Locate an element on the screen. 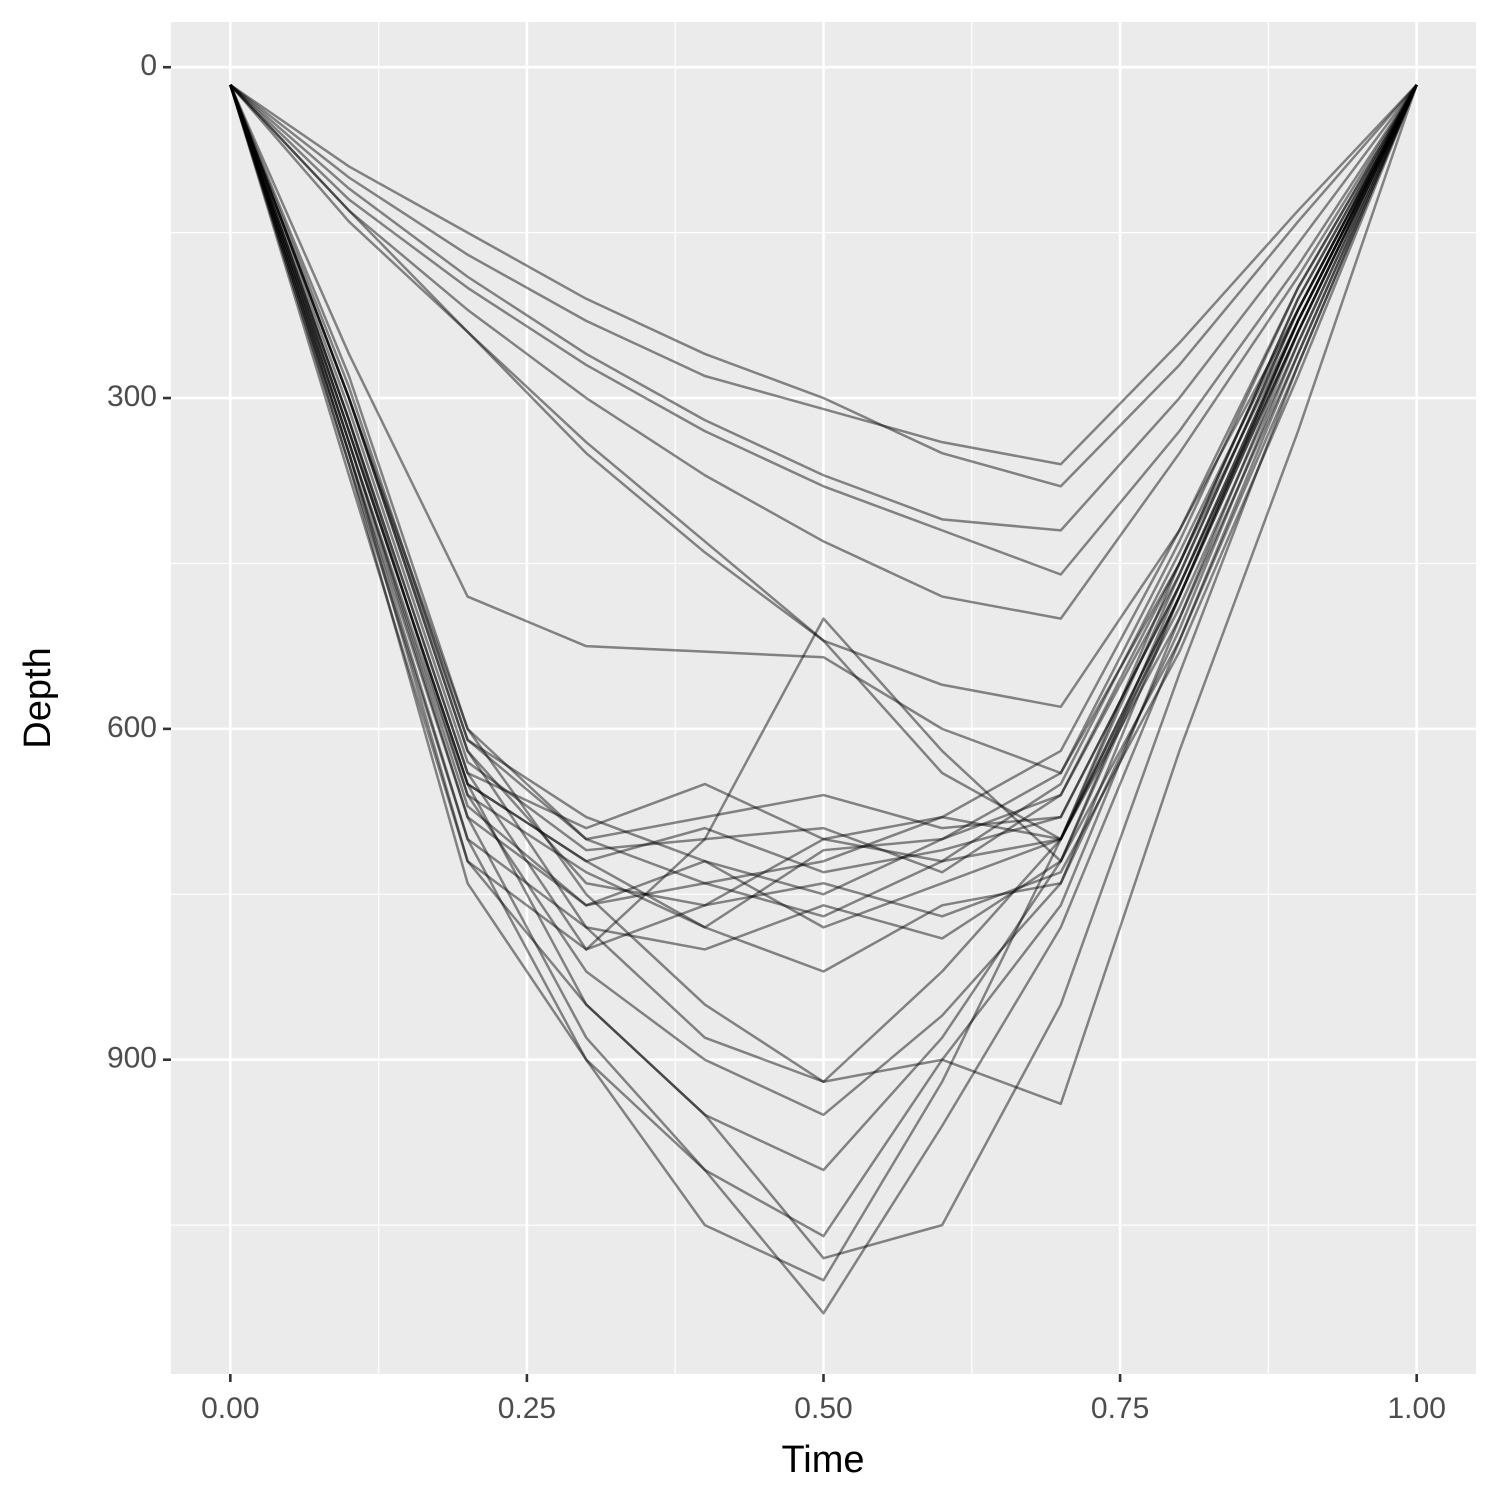  y-tick-label: 0 is located at coordinates (148, 65).